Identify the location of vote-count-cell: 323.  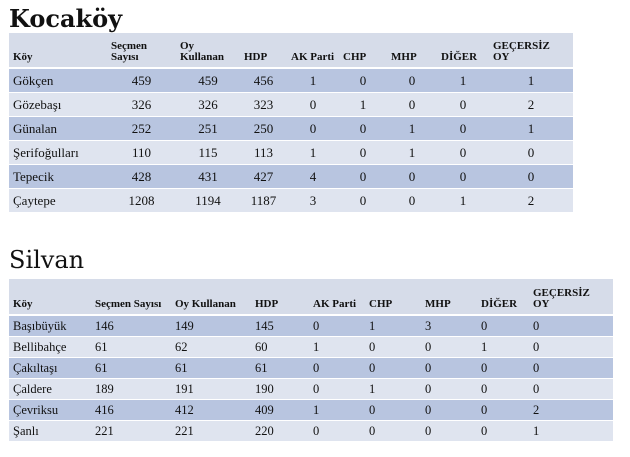
(263, 104).